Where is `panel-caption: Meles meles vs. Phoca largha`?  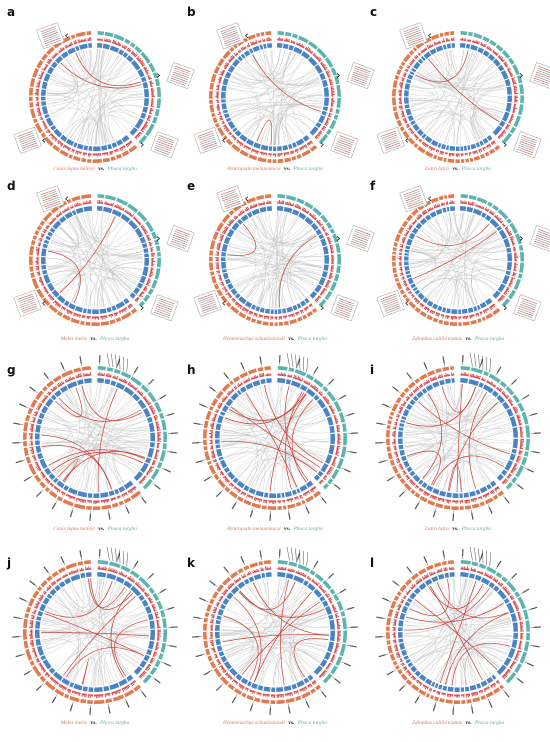 panel-caption: Meles meles vs. Phoca largha is located at coordinates (95, 339).